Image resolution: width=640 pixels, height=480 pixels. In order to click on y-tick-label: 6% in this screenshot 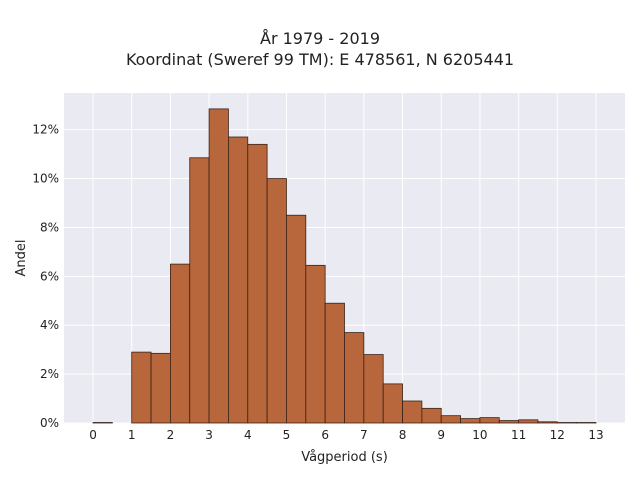, I will do `click(49, 276)`.